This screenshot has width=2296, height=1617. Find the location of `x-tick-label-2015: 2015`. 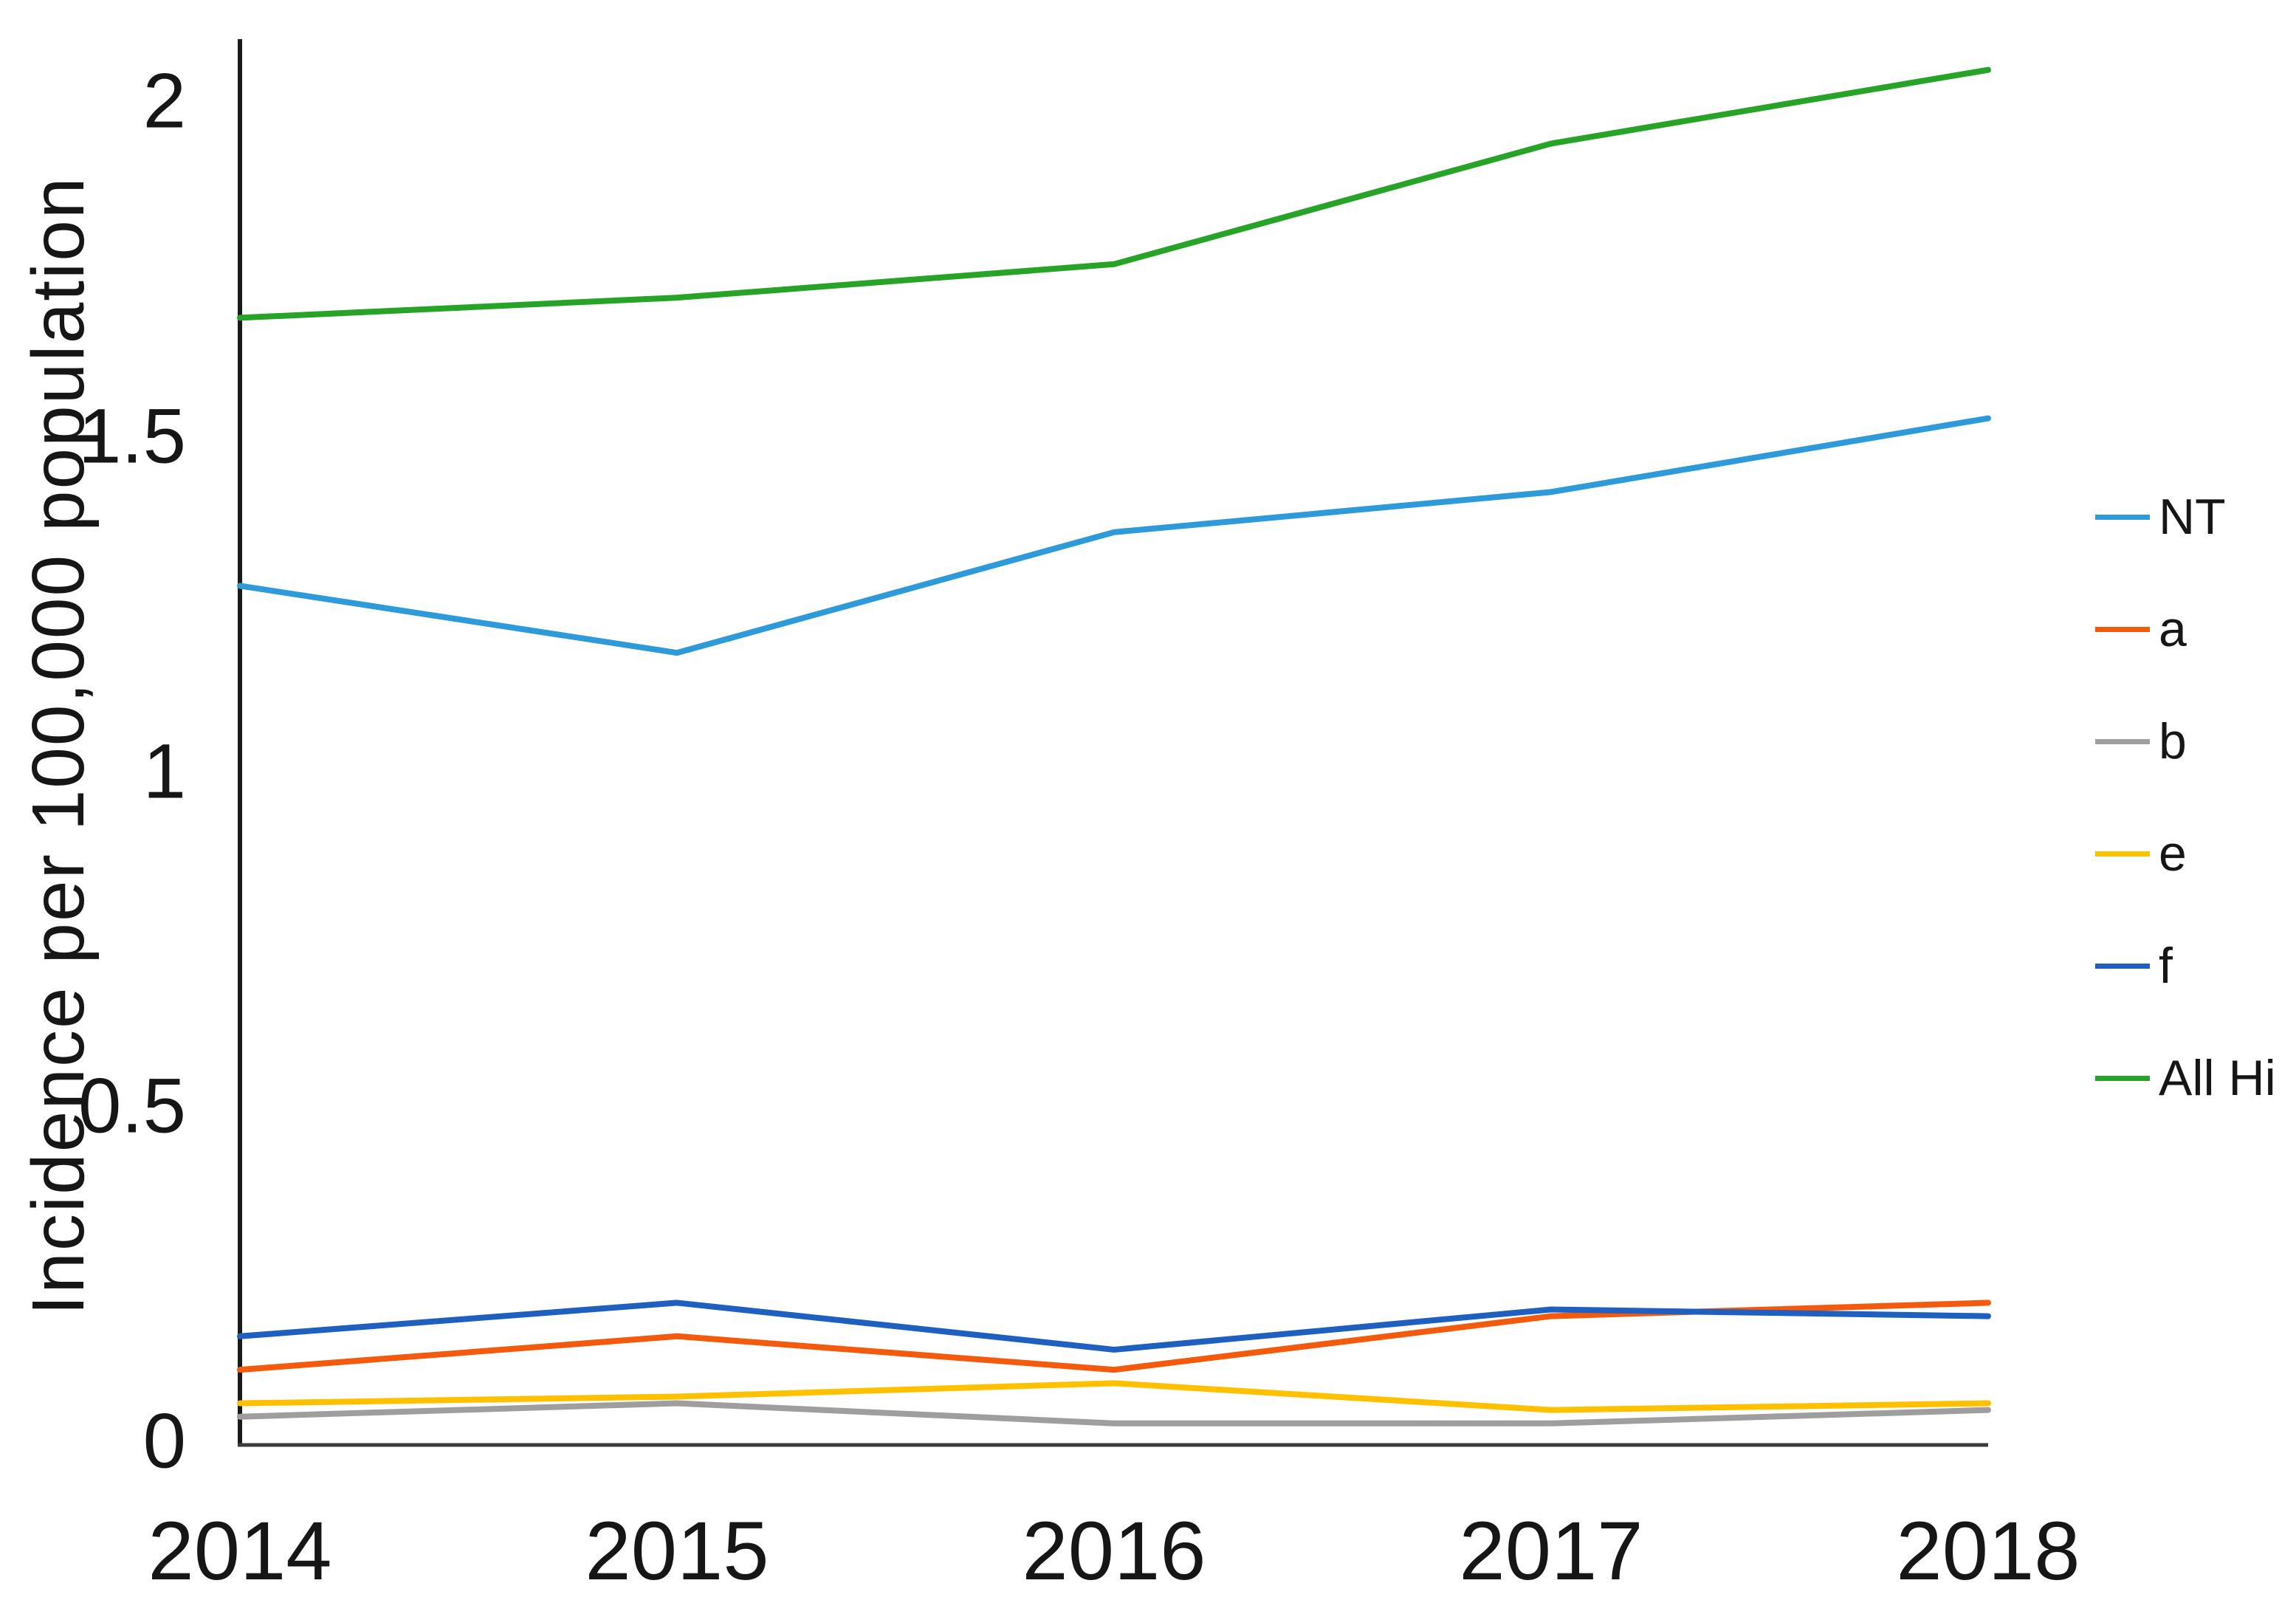

x-tick-label-2015: 2015 is located at coordinates (677, 1551).